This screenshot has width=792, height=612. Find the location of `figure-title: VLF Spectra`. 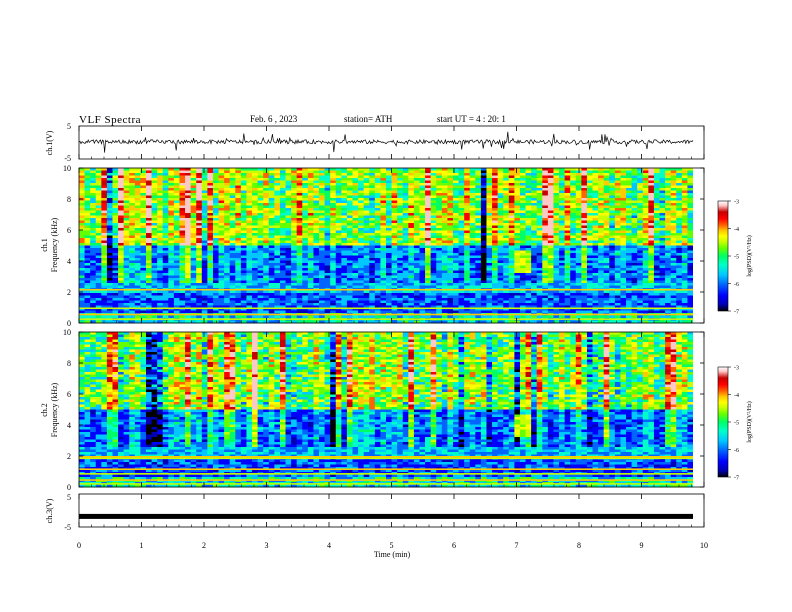

figure-title: VLF Spectra is located at coordinates (110, 120).